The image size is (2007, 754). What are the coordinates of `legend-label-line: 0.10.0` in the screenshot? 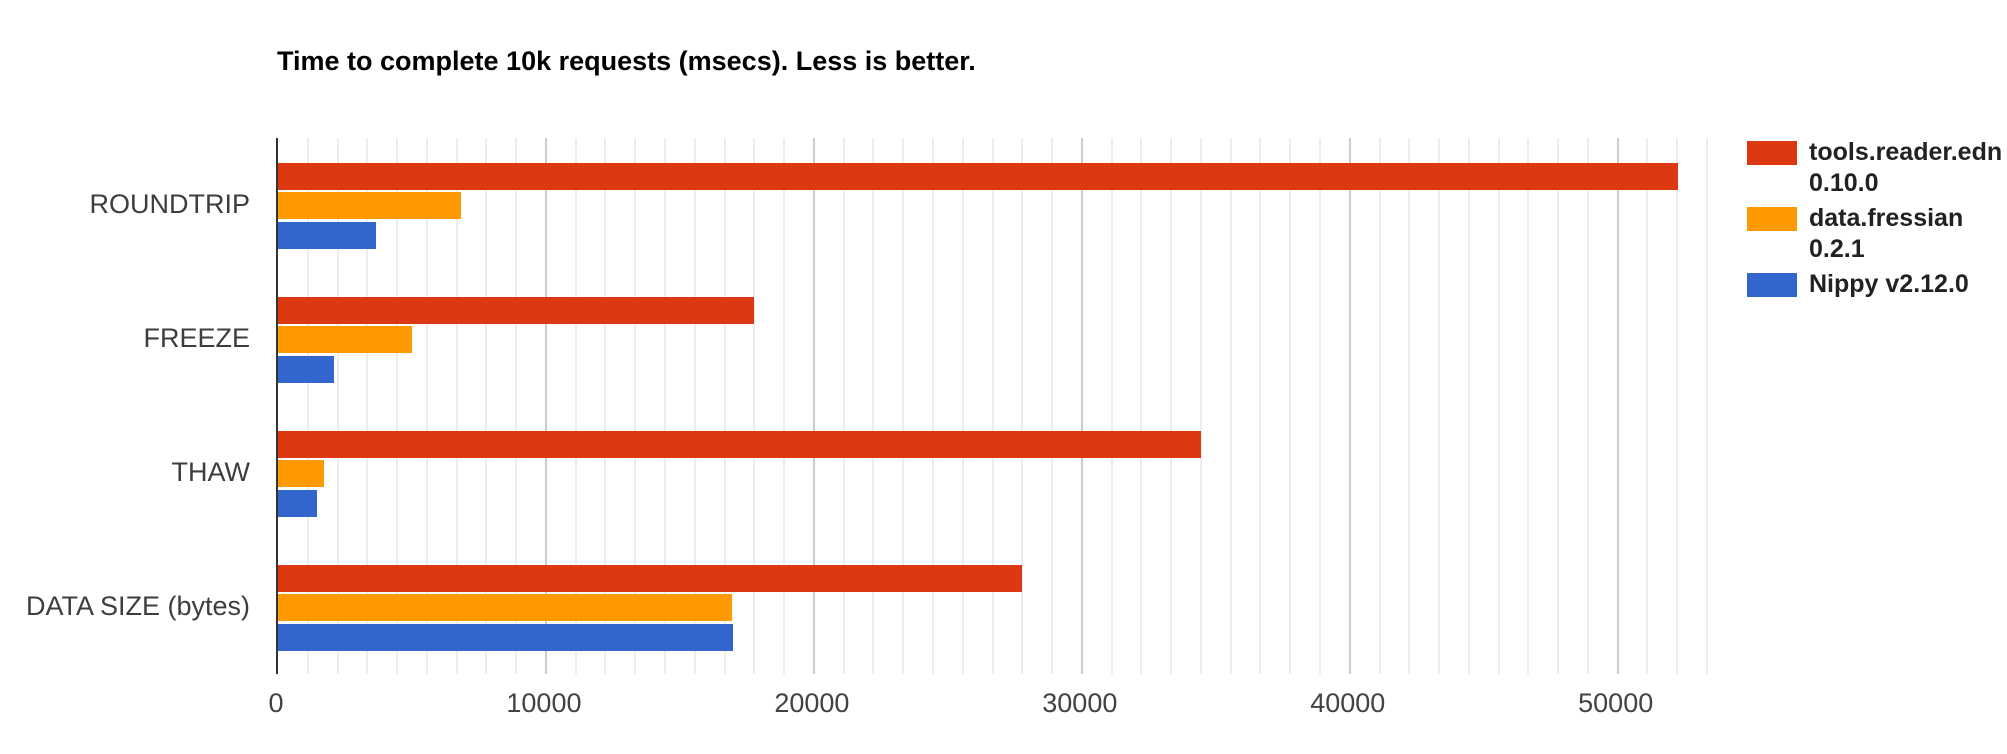 It's located at (1844, 183).